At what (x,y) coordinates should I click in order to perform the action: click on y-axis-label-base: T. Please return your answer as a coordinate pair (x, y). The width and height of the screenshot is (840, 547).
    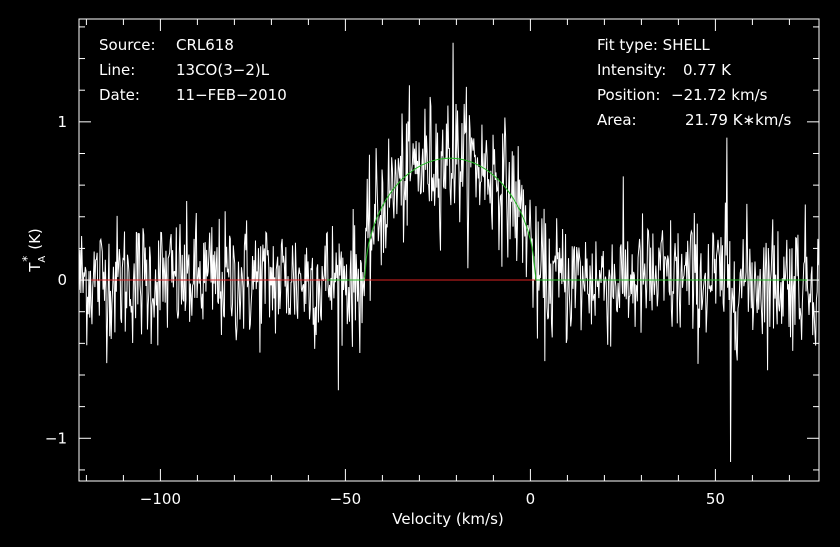
    Looking at the image, I should click on (35, 267).